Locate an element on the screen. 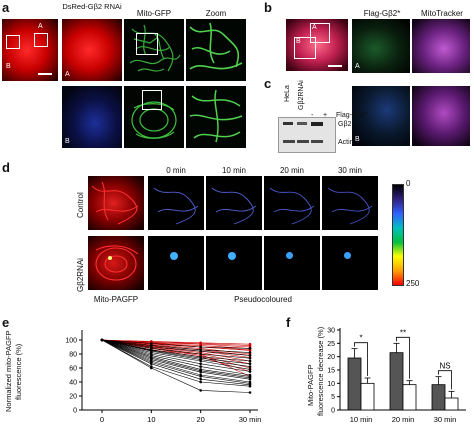  panel-a-zoom-row-b is located at coordinates (216, 117).